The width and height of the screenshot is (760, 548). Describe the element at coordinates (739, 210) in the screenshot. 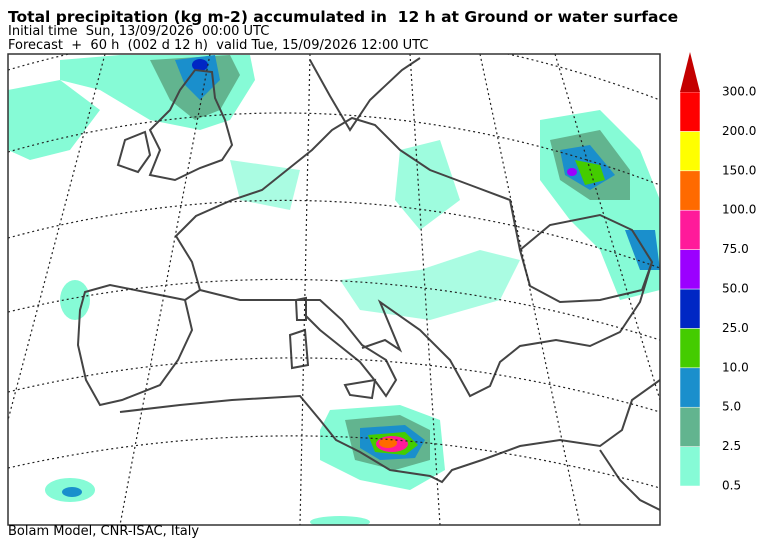

I see `colorbar-label: 100.0` at that location.